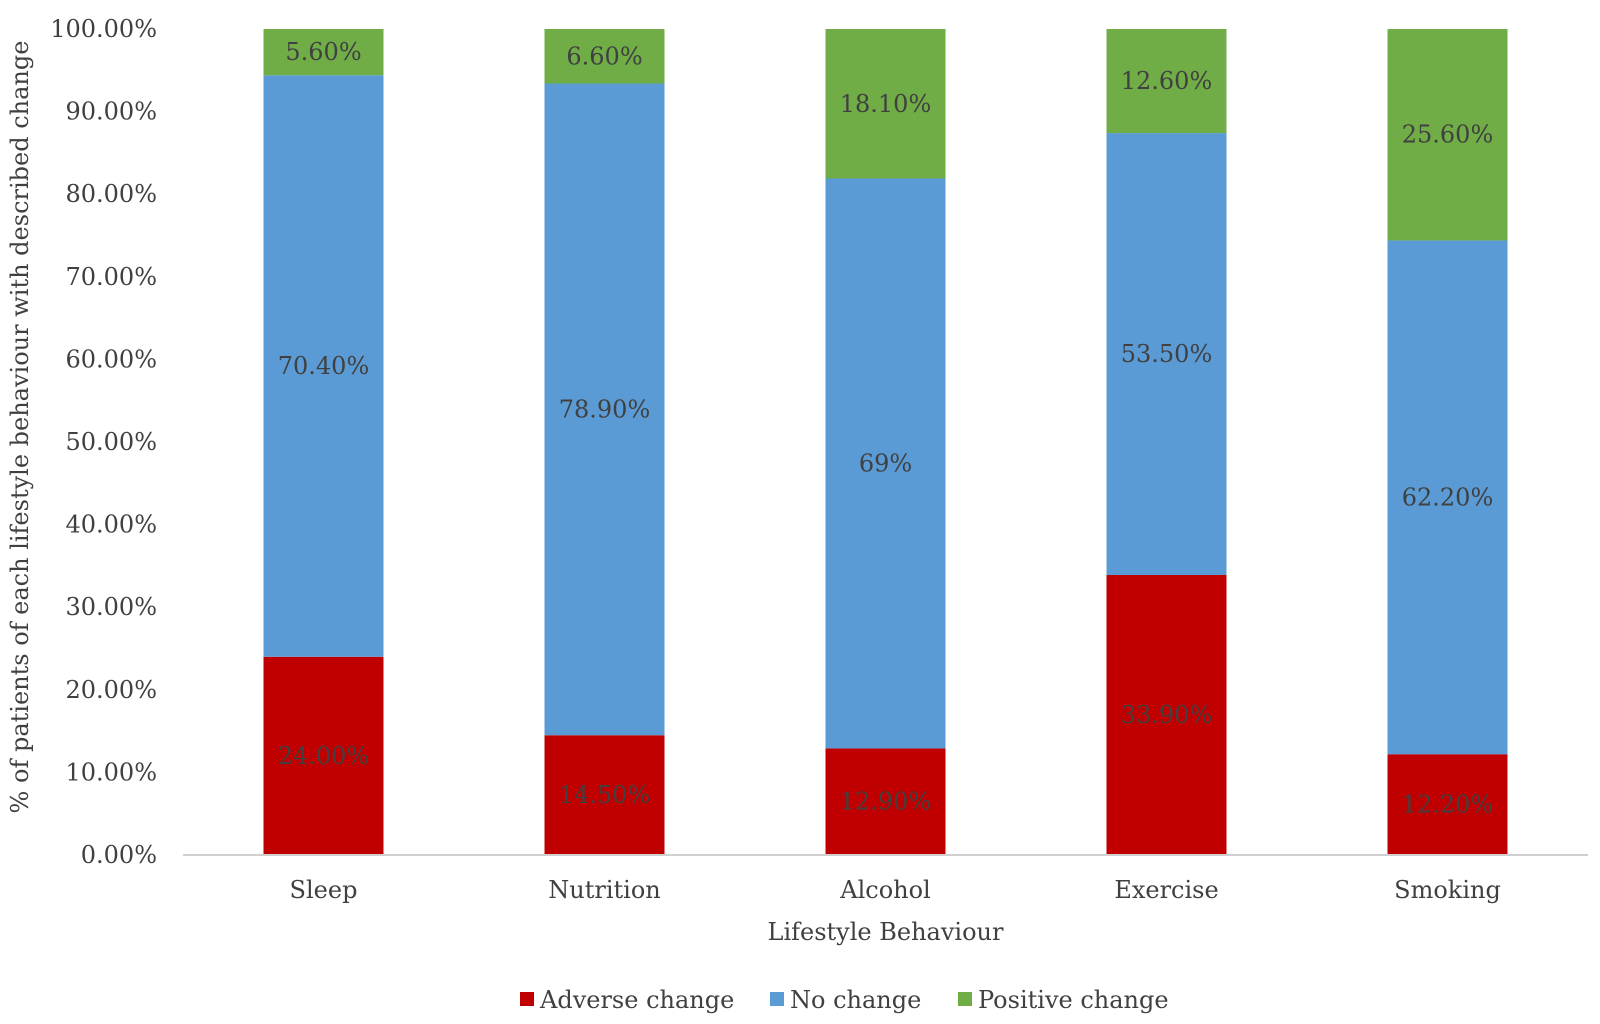  I want to click on x-axis-categories: Sleep Nutrition Alcohol Exercise Smoking, so click(895, 890).